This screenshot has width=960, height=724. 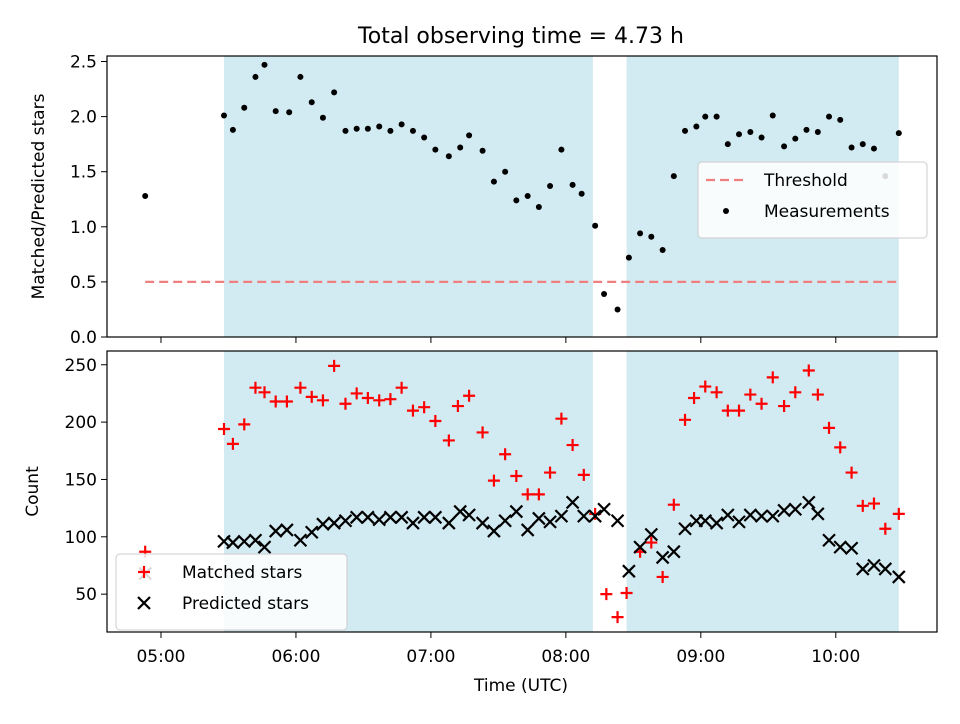 I want to click on legend-swatch, so click(x=726, y=211).